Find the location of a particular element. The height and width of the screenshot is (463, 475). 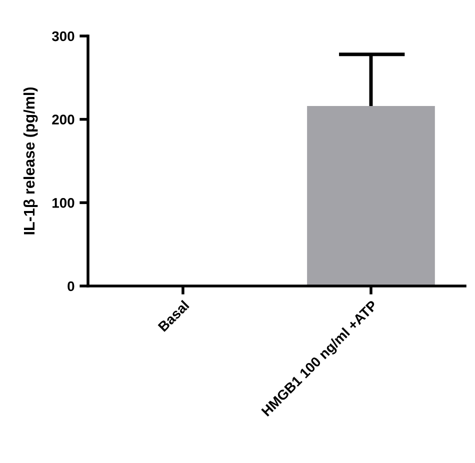

y-tick-label: 0 is located at coordinates (71, 286).